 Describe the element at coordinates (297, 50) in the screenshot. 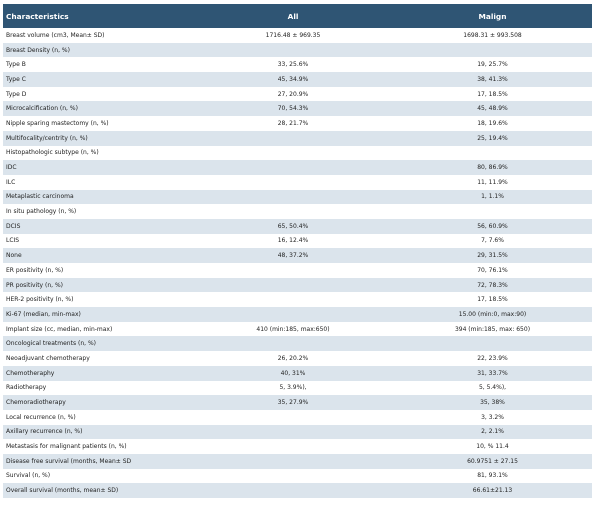

I see `table-row: Breast Density (n, %)` at that location.